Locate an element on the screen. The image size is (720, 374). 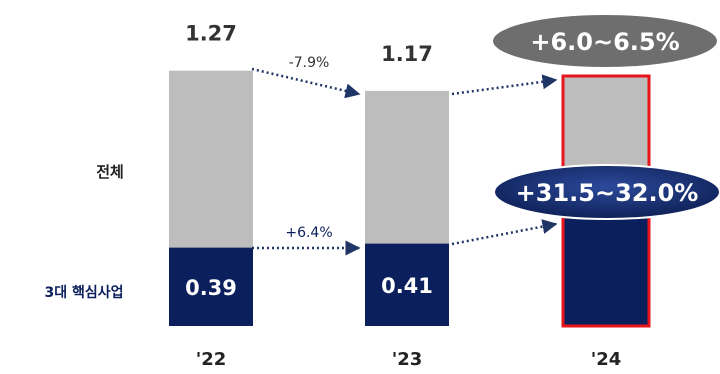
callout-total-24: +6.0~6.5% is located at coordinates (604, 42).